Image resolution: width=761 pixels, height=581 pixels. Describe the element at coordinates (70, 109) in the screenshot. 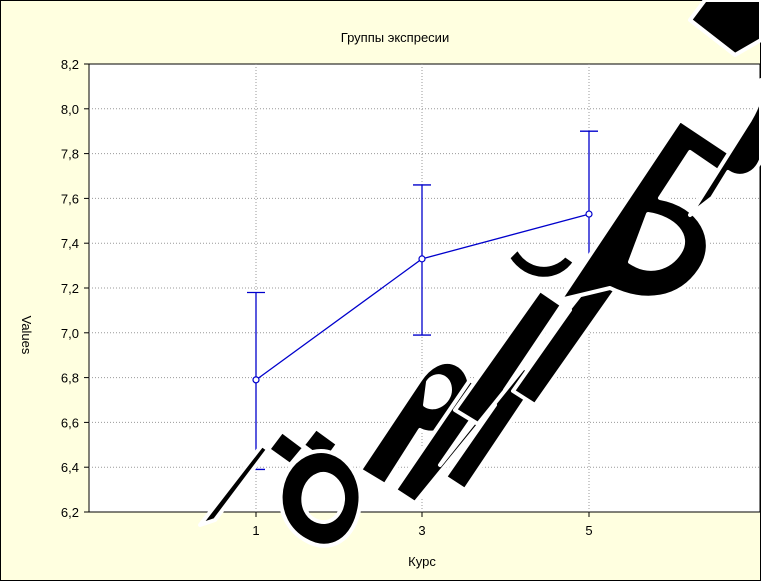

I see `y-tick-label: 8,0` at that location.